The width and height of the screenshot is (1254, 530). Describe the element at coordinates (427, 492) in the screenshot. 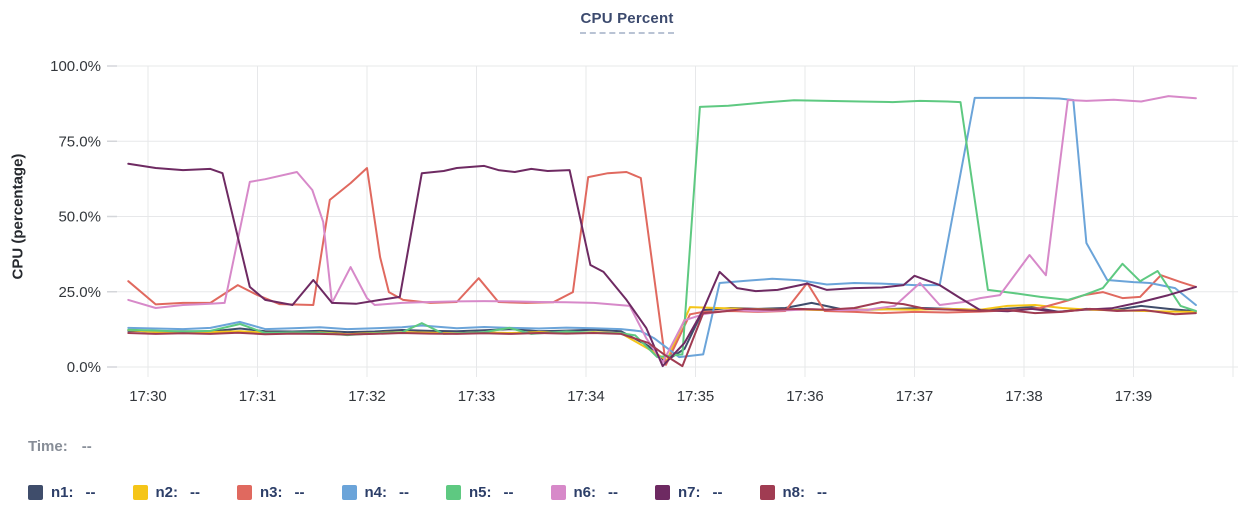

I see `chart-legend: n1: -- n2: -- n3: -- n4: -- n5: -- n6: -- n7: -- n8: --` at that location.